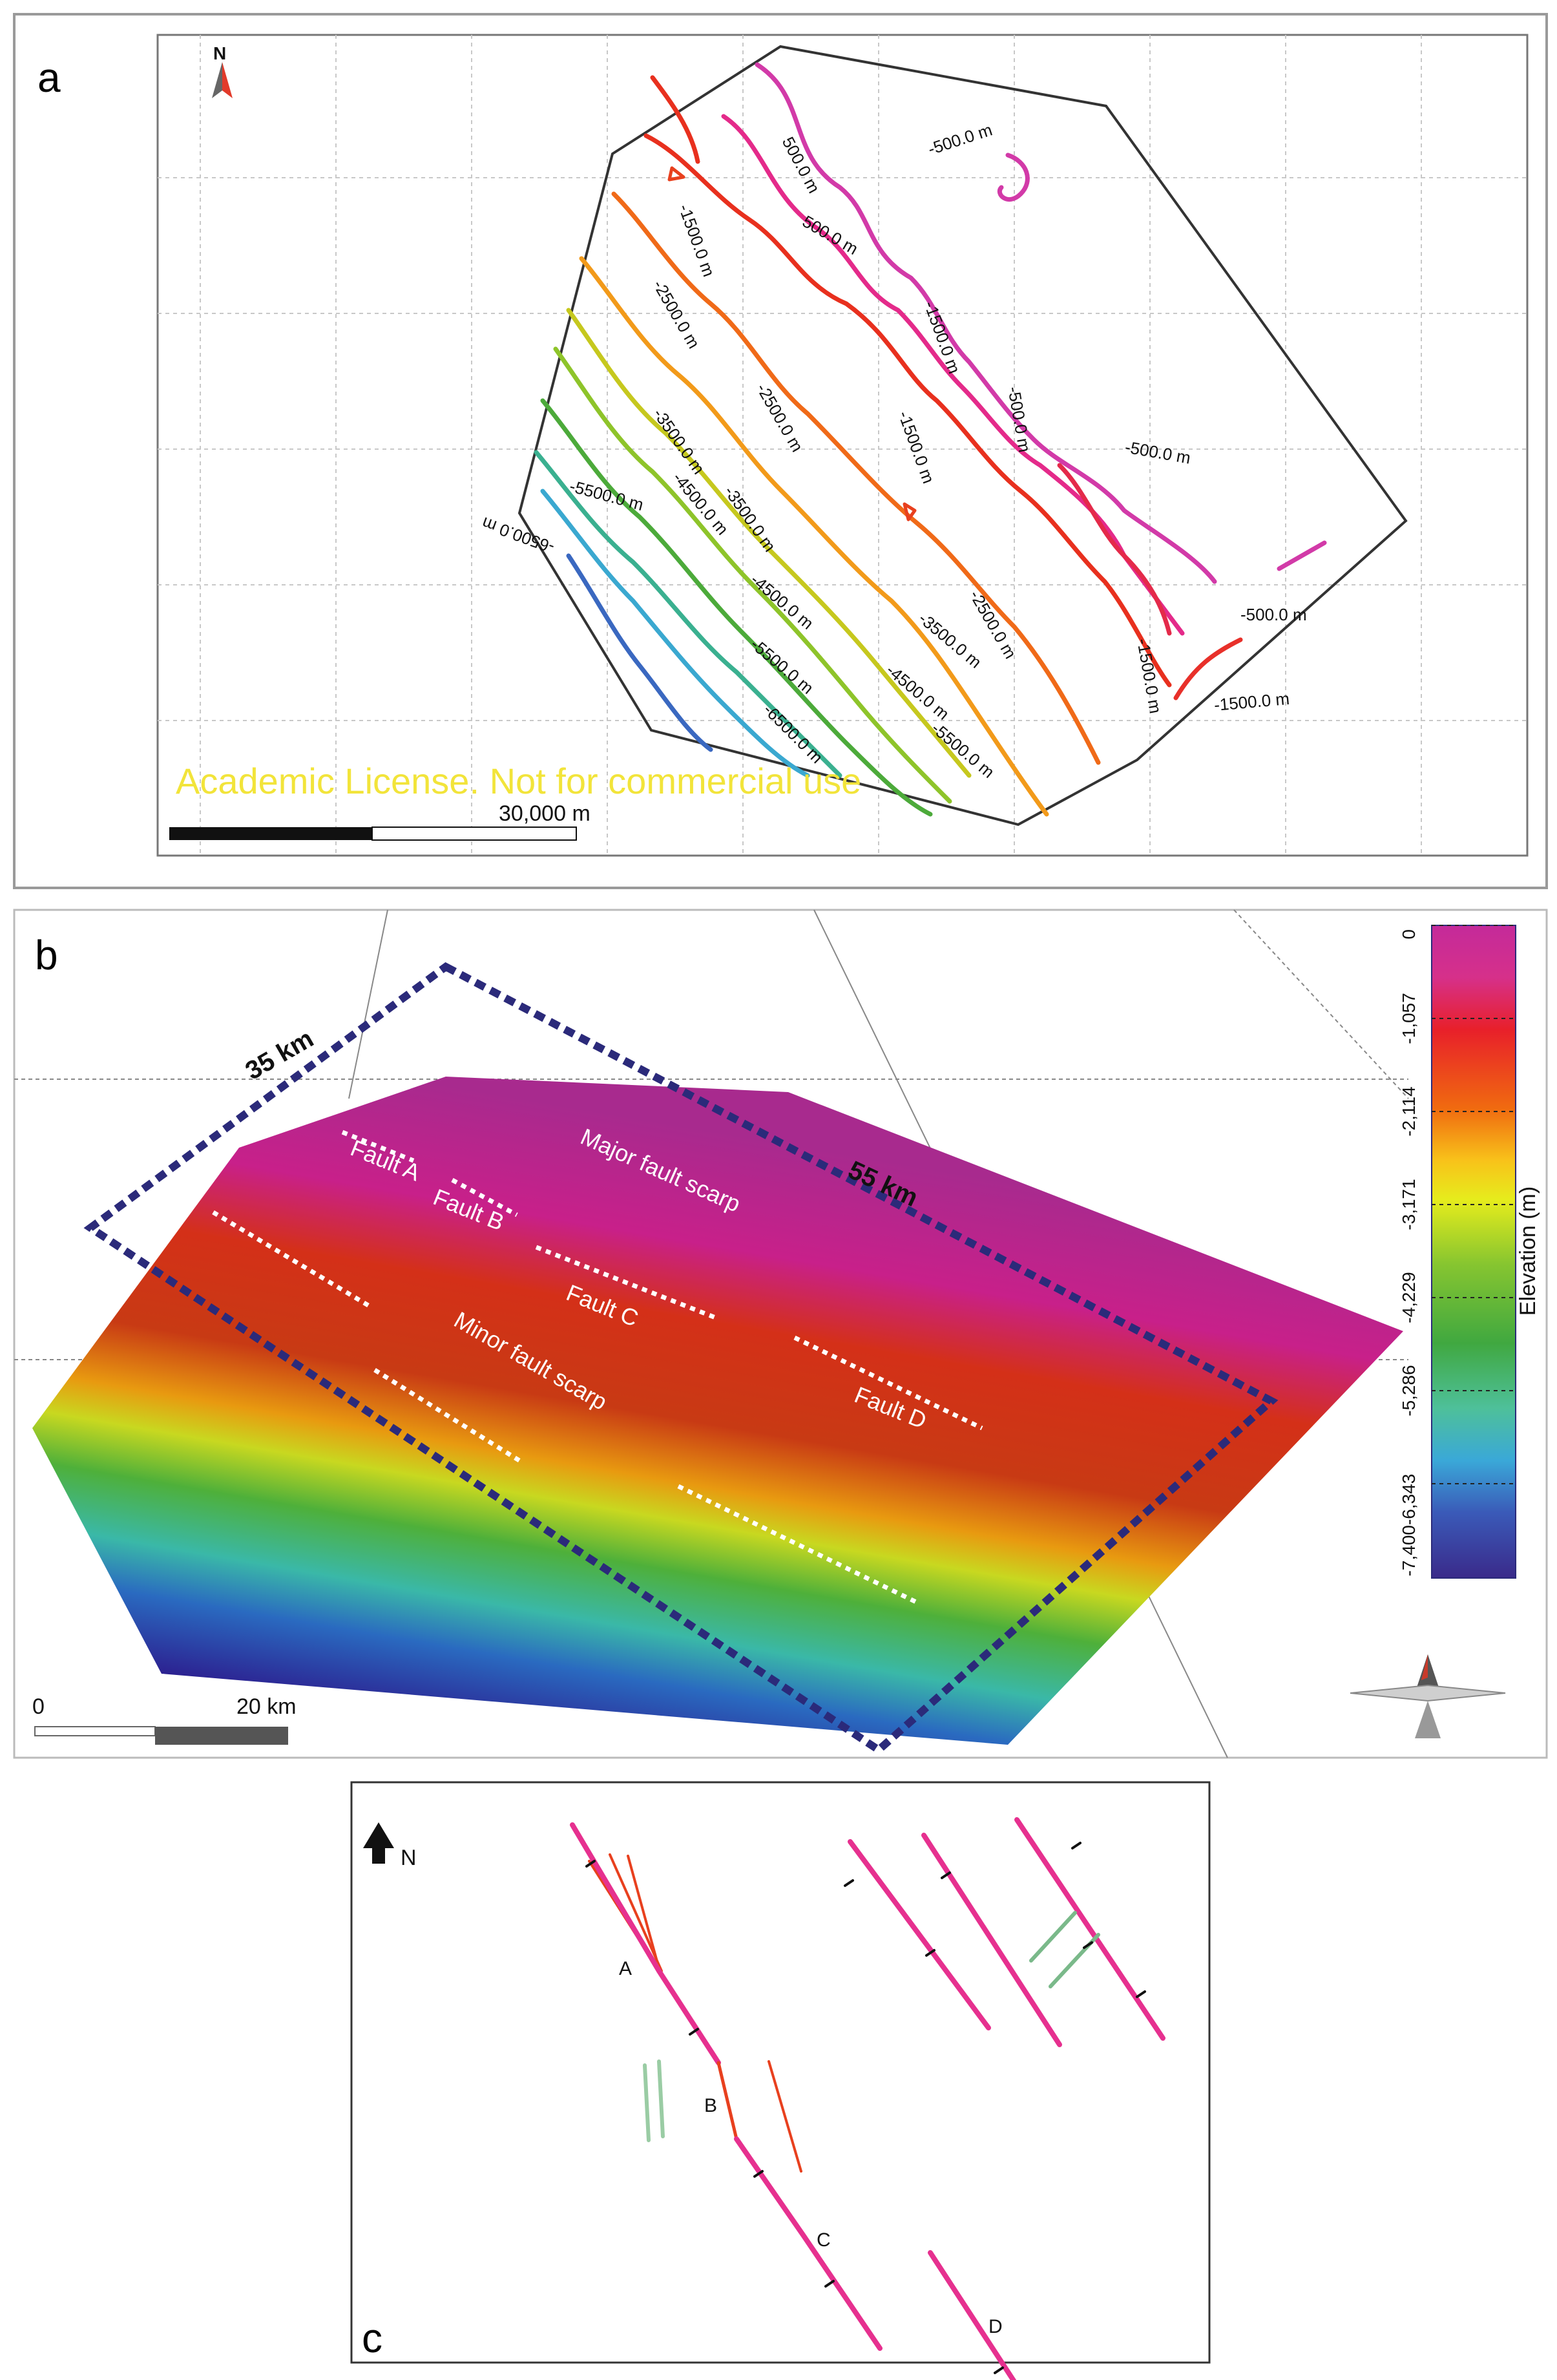 The width and height of the screenshot is (1557, 2380). Describe the element at coordinates (995, 2327) in the screenshot. I see `fault-label-d: D` at that location.